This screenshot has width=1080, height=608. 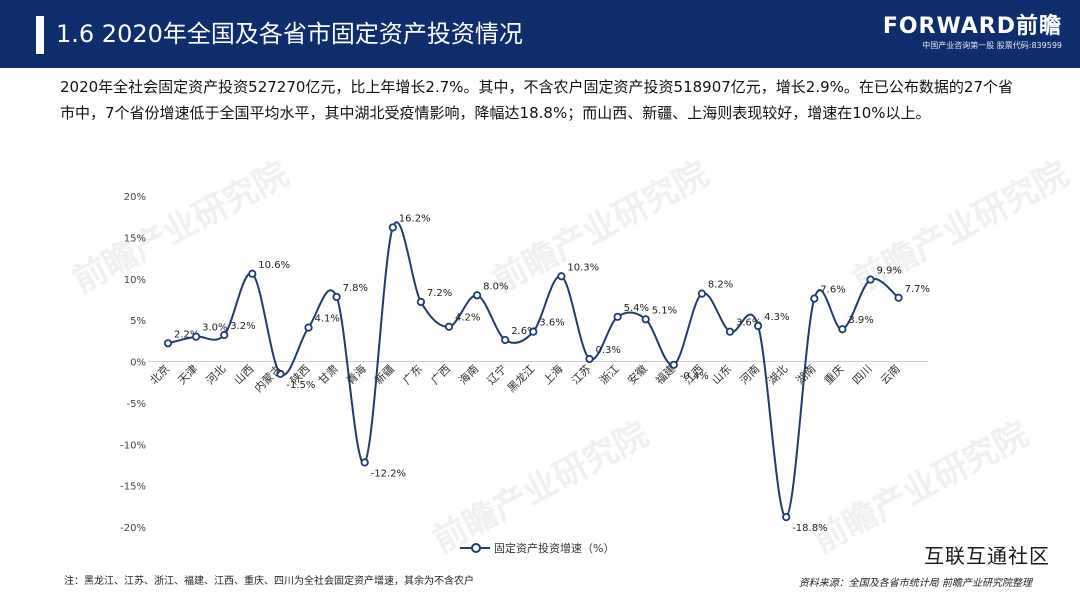 What do you see at coordinates (608, 350) in the screenshot?
I see `data-label: 0.3%` at bounding box center [608, 350].